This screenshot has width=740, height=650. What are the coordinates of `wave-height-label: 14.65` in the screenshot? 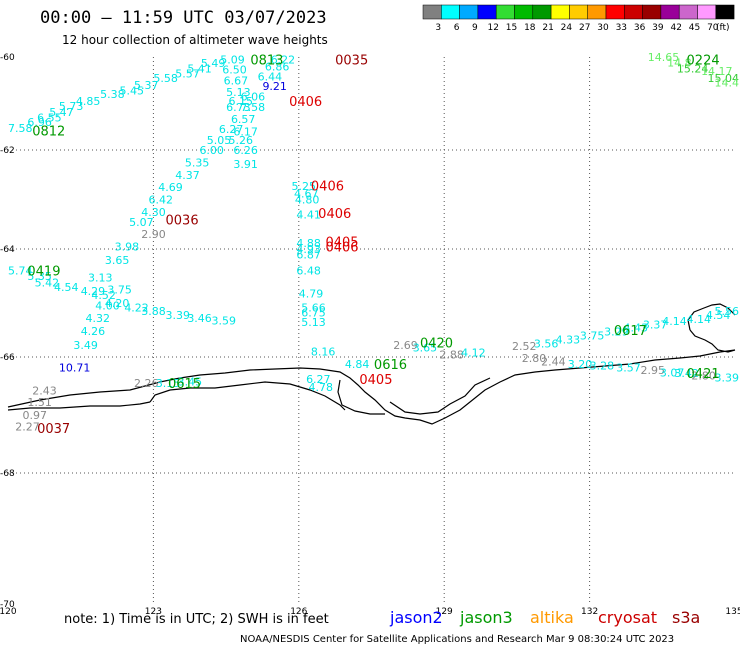 It's located at (664, 57).